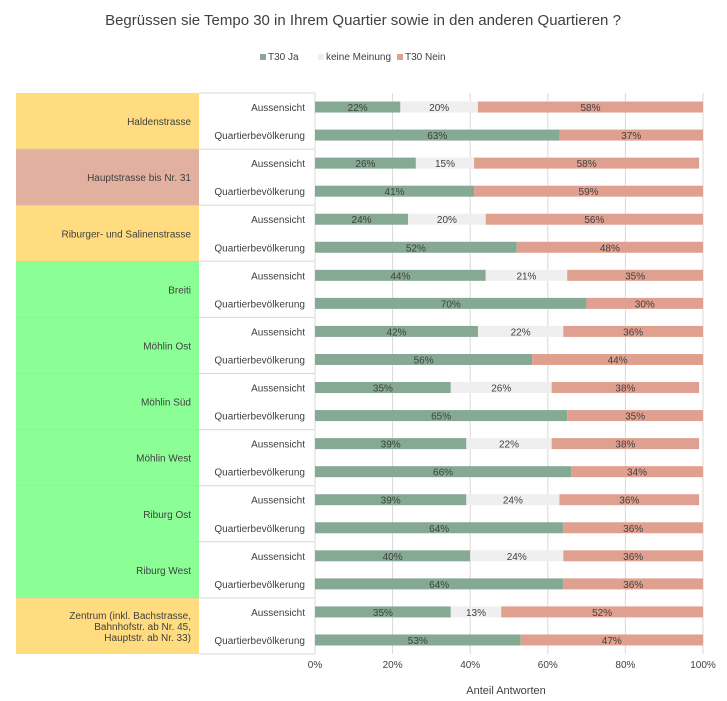 The height and width of the screenshot is (701, 727). Describe the element at coordinates (625, 665) in the screenshot. I see `x-tick-label: 80%` at that location.